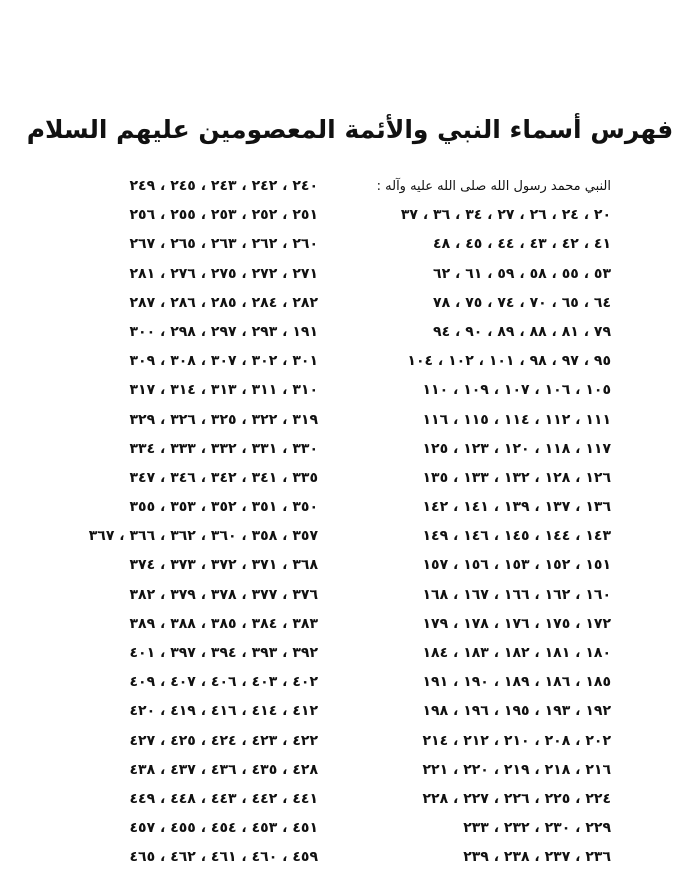 Image resolution: width=700 pixels, height=886 pixels. What do you see at coordinates (516, 740) in the screenshot?
I see `page-number-row: ٢٠٢ ، ٢٠٨ ، ٢١٠ ، ٢١٢ ، ٢١٤` at bounding box center [516, 740].